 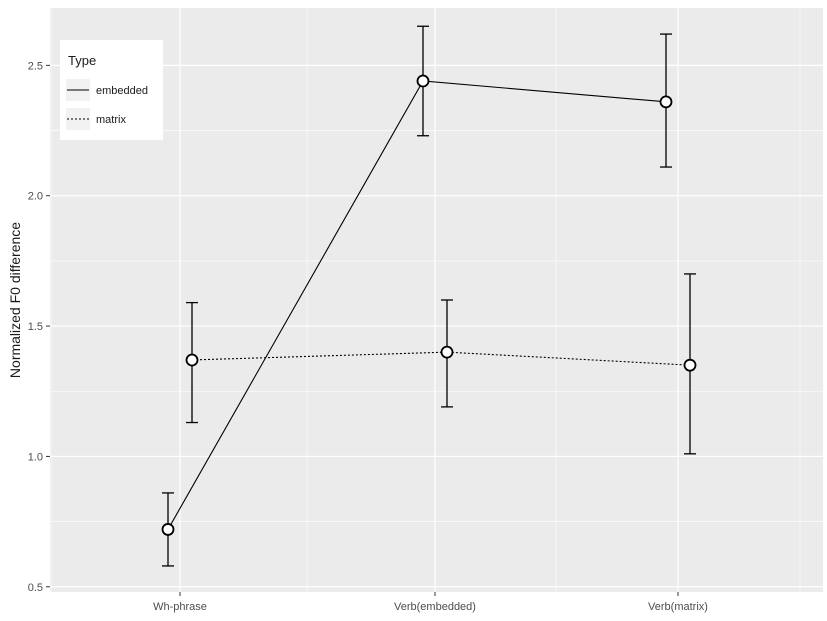 What do you see at coordinates (78, 119) in the screenshot?
I see `legend-key-bg` at bounding box center [78, 119].